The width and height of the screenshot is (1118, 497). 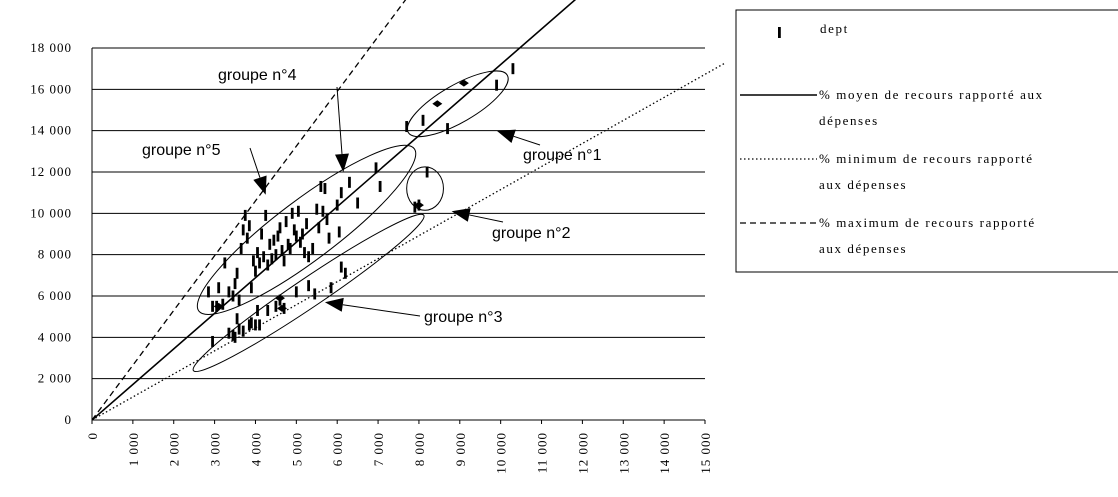 I want to click on x-tick-label: 1 000, so click(x=133, y=449).